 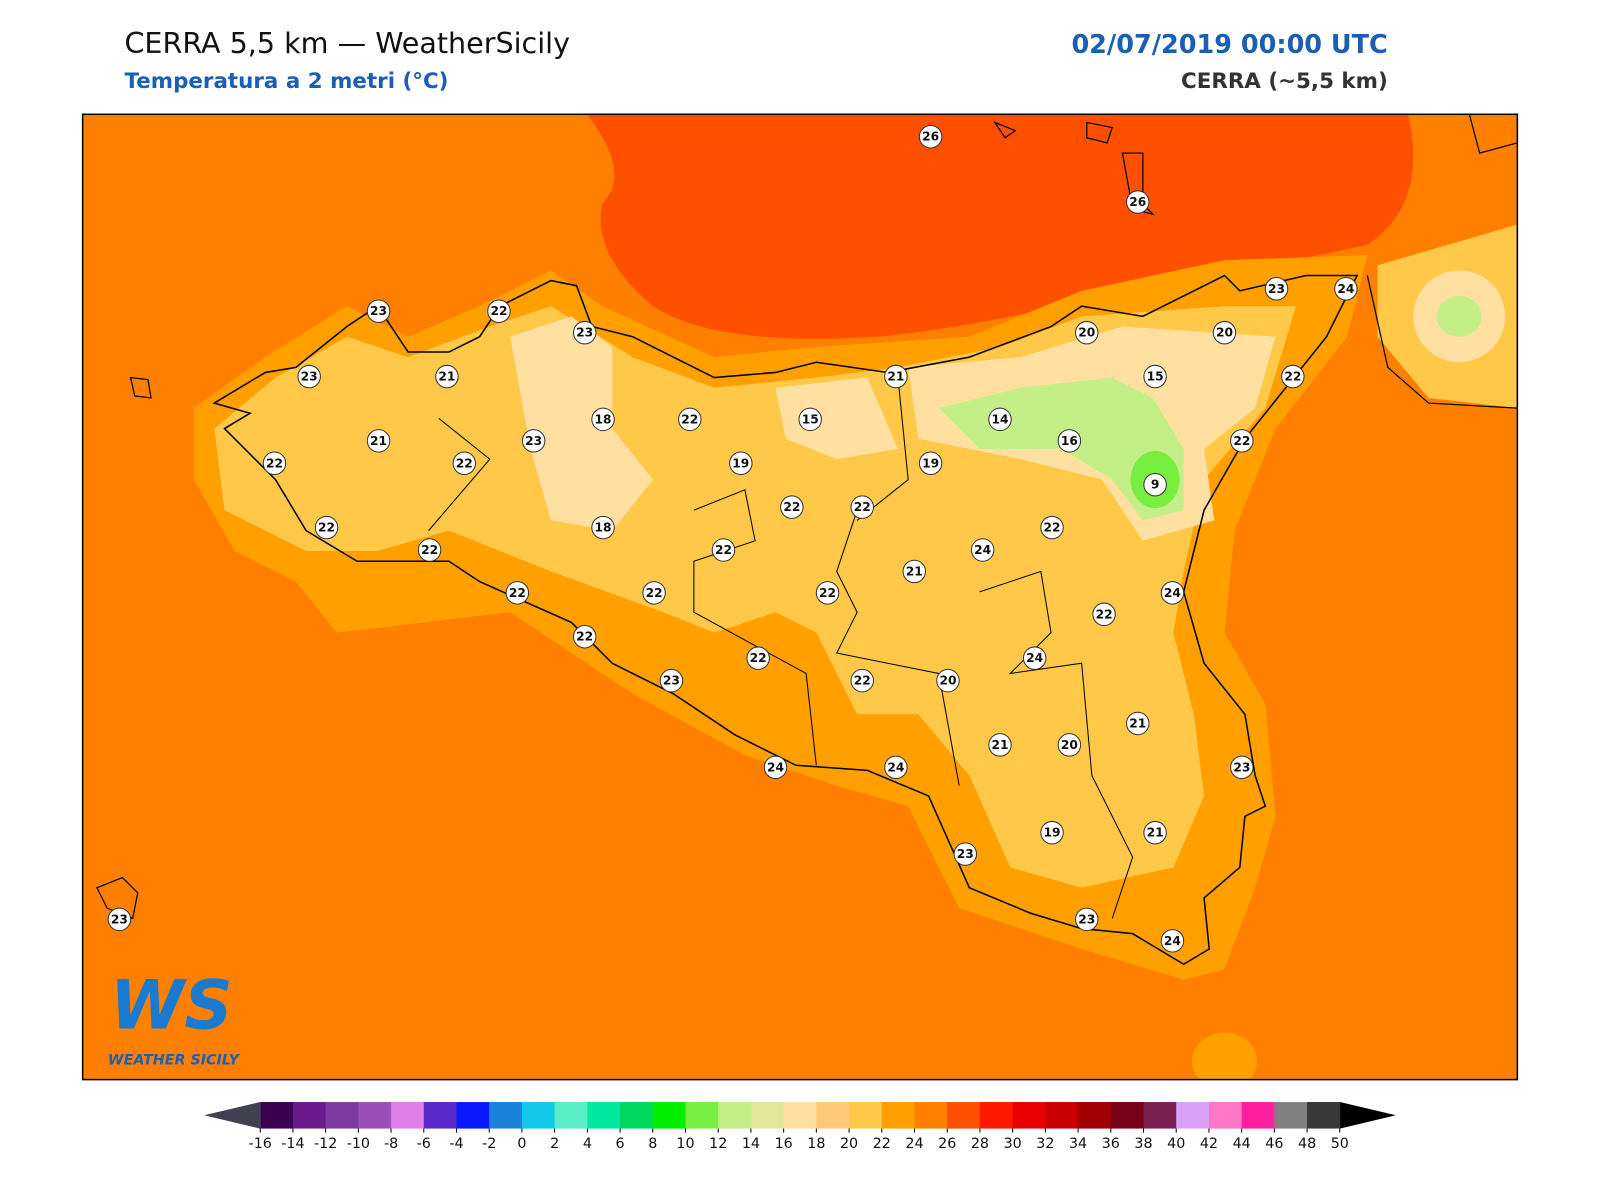 I want to click on colorbar-extend-high, so click(x=1367, y=1115).